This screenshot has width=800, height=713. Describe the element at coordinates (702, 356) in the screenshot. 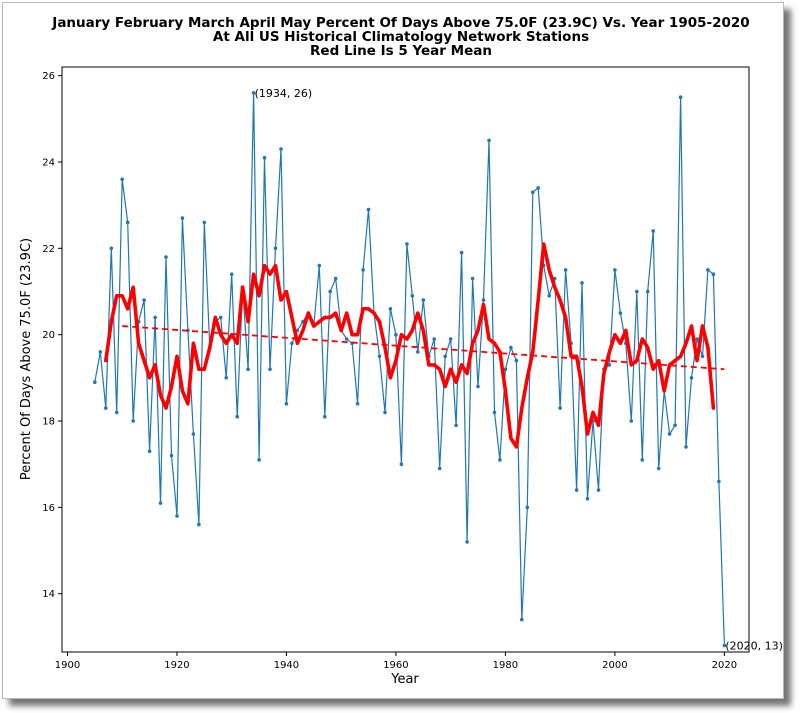

I see `data-point-2016` at that location.